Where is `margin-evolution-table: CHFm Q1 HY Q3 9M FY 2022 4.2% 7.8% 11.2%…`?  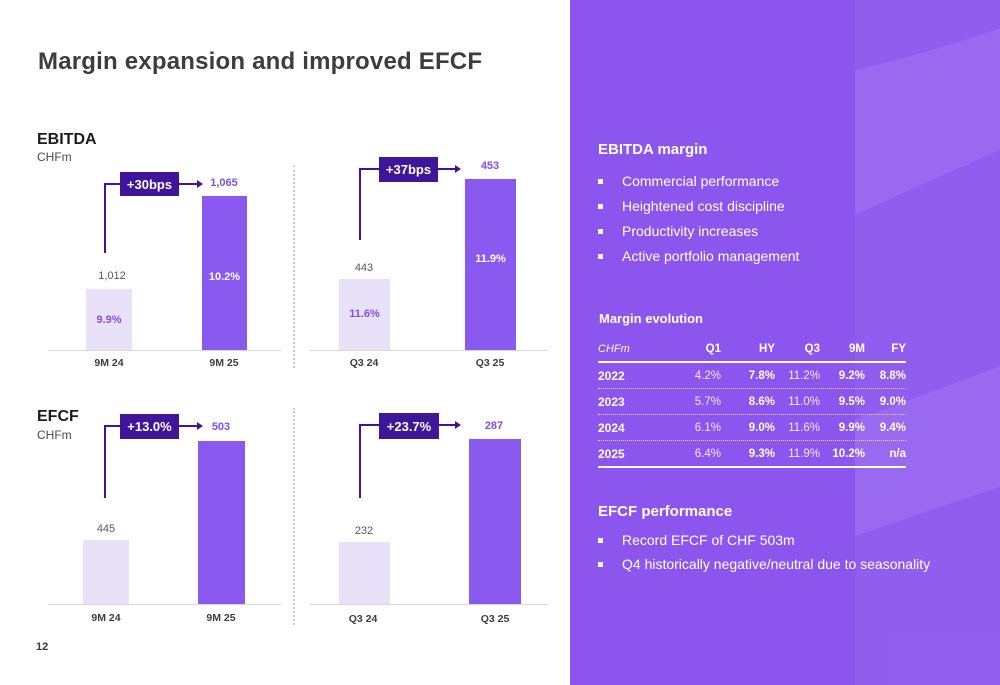 margin-evolution-table: CHFm Q1 HY Q3 9M FY 2022 4.2% 7.8% 11.2%… is located at coordinates (752, 402).